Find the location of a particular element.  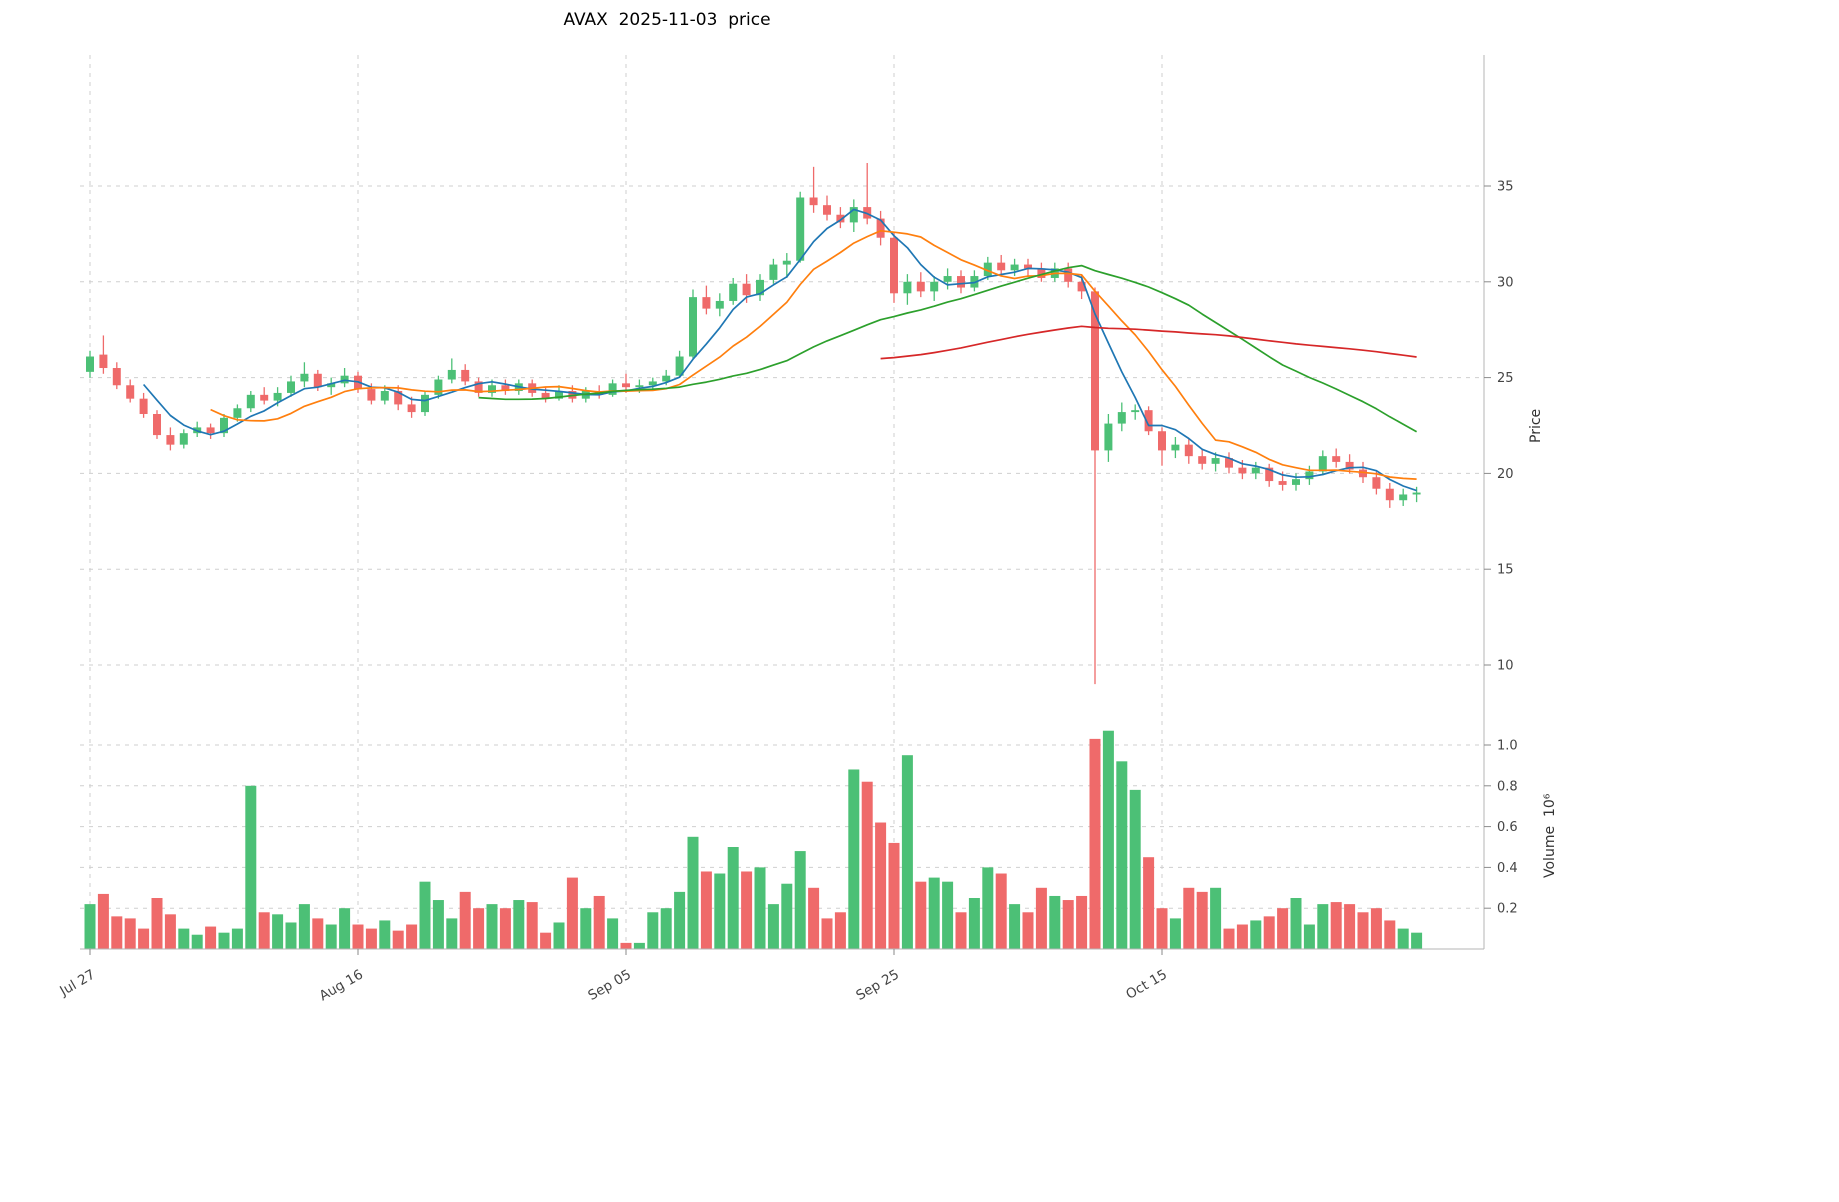

svg-text: Oct 15 is located at coordinates (1146, 985).